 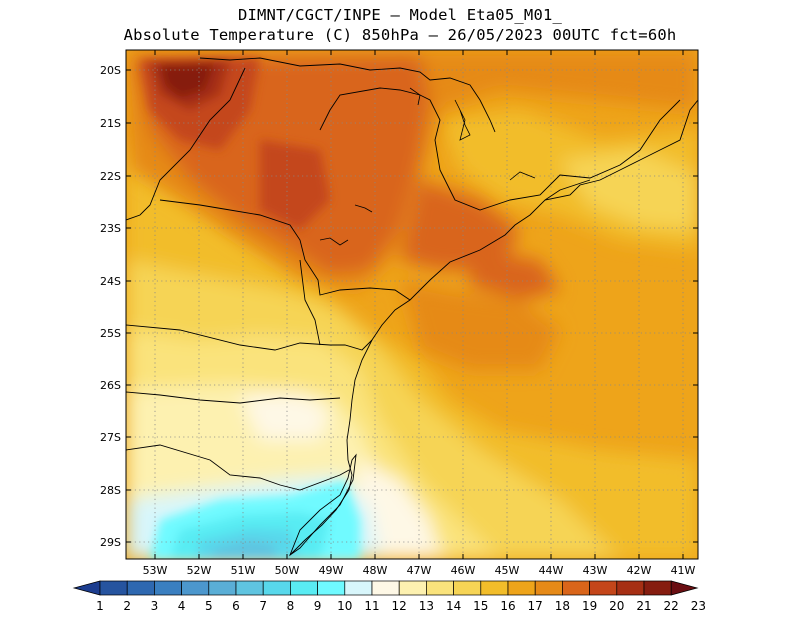 I want to click on state-border-pr-west, so click(x=233, y=397).